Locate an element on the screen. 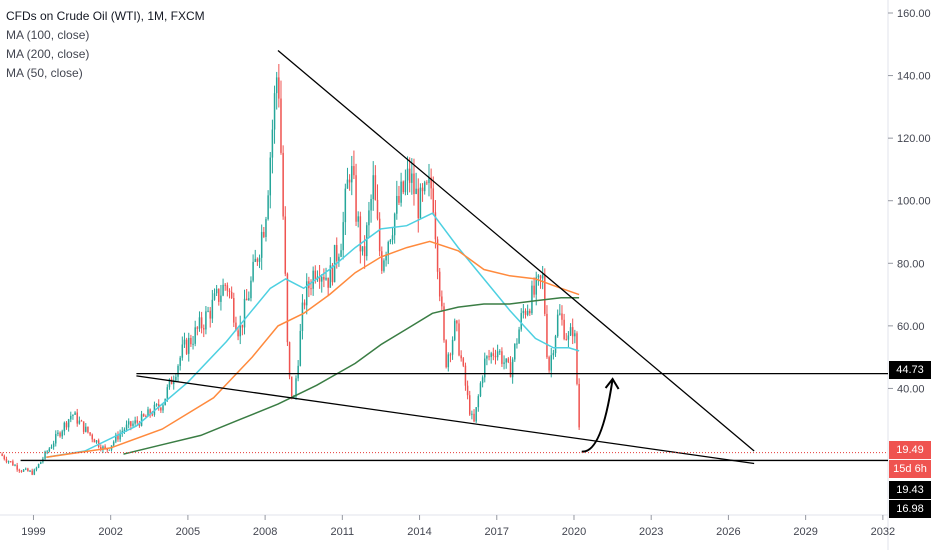 Image resolution: width=932 pixels, height=550 pixels. y-tick-label: 100.00 is located at coordinates (914, 202).